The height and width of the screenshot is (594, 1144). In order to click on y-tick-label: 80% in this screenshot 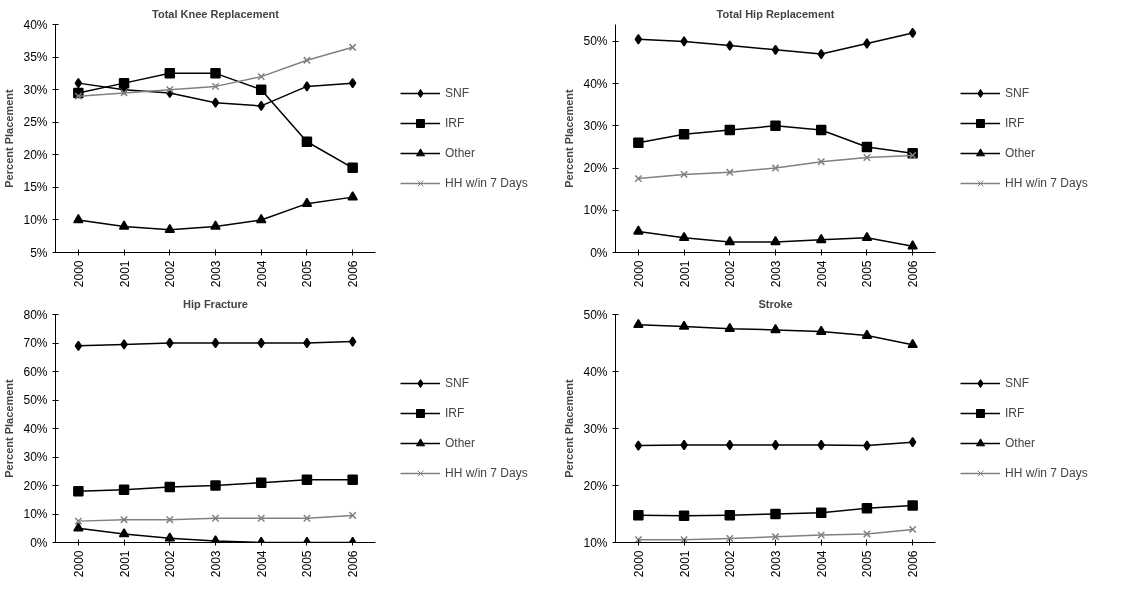, I will do `click(35, 314)`.